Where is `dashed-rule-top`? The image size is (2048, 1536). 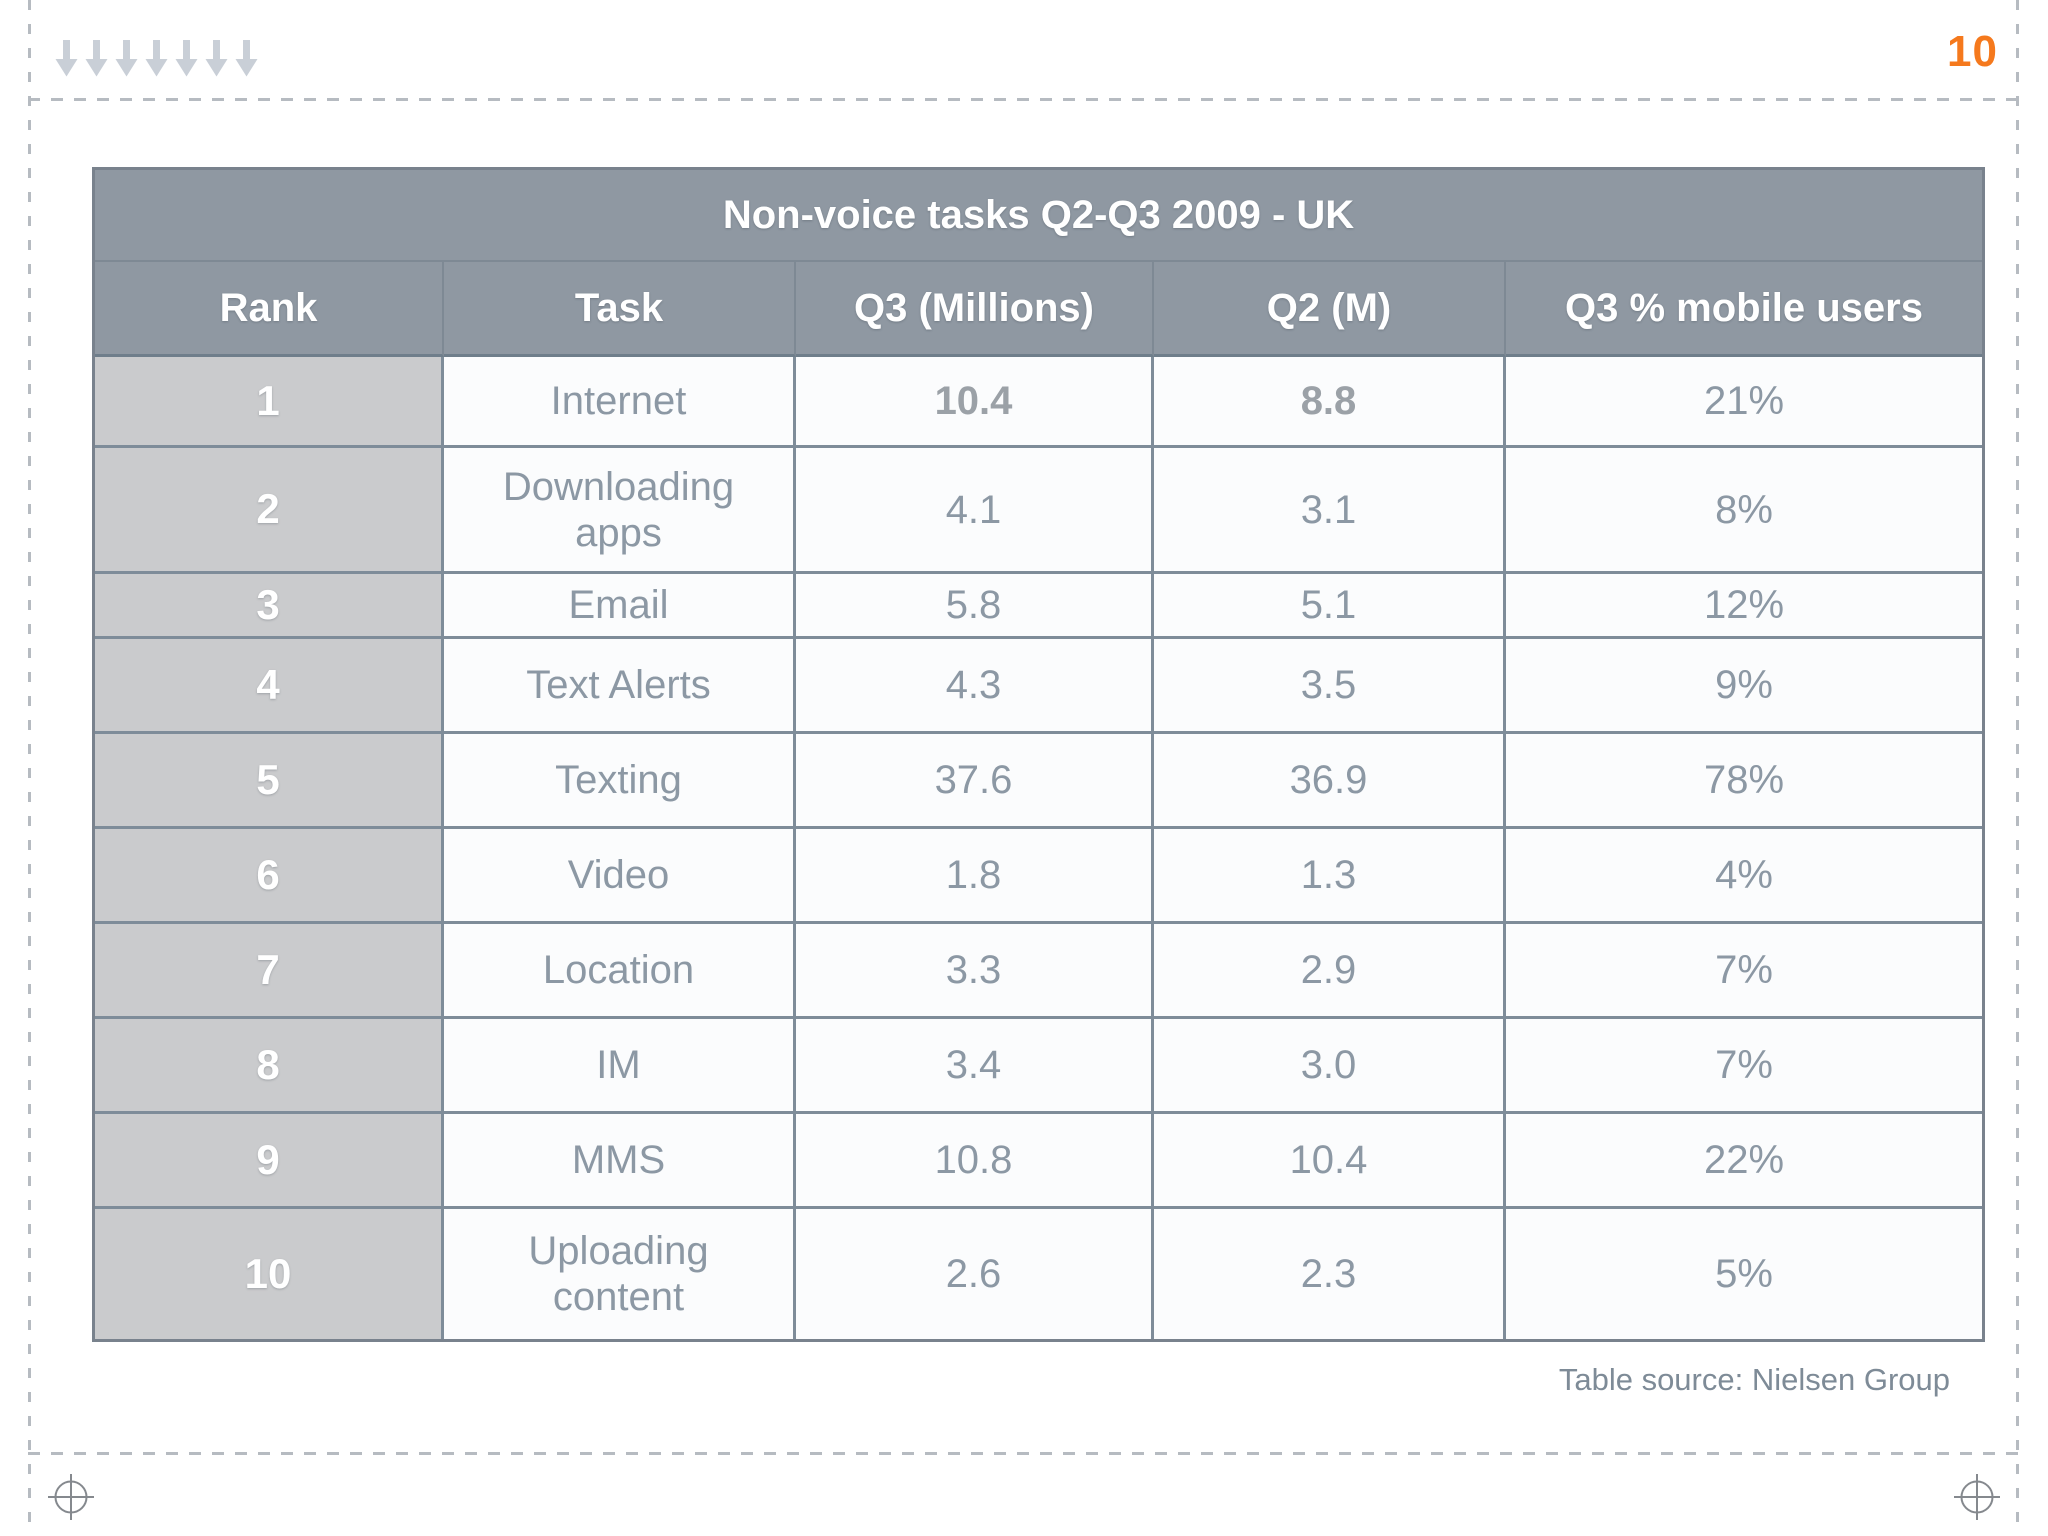
dashed-rule-top is located at coordinates (1023, 99).